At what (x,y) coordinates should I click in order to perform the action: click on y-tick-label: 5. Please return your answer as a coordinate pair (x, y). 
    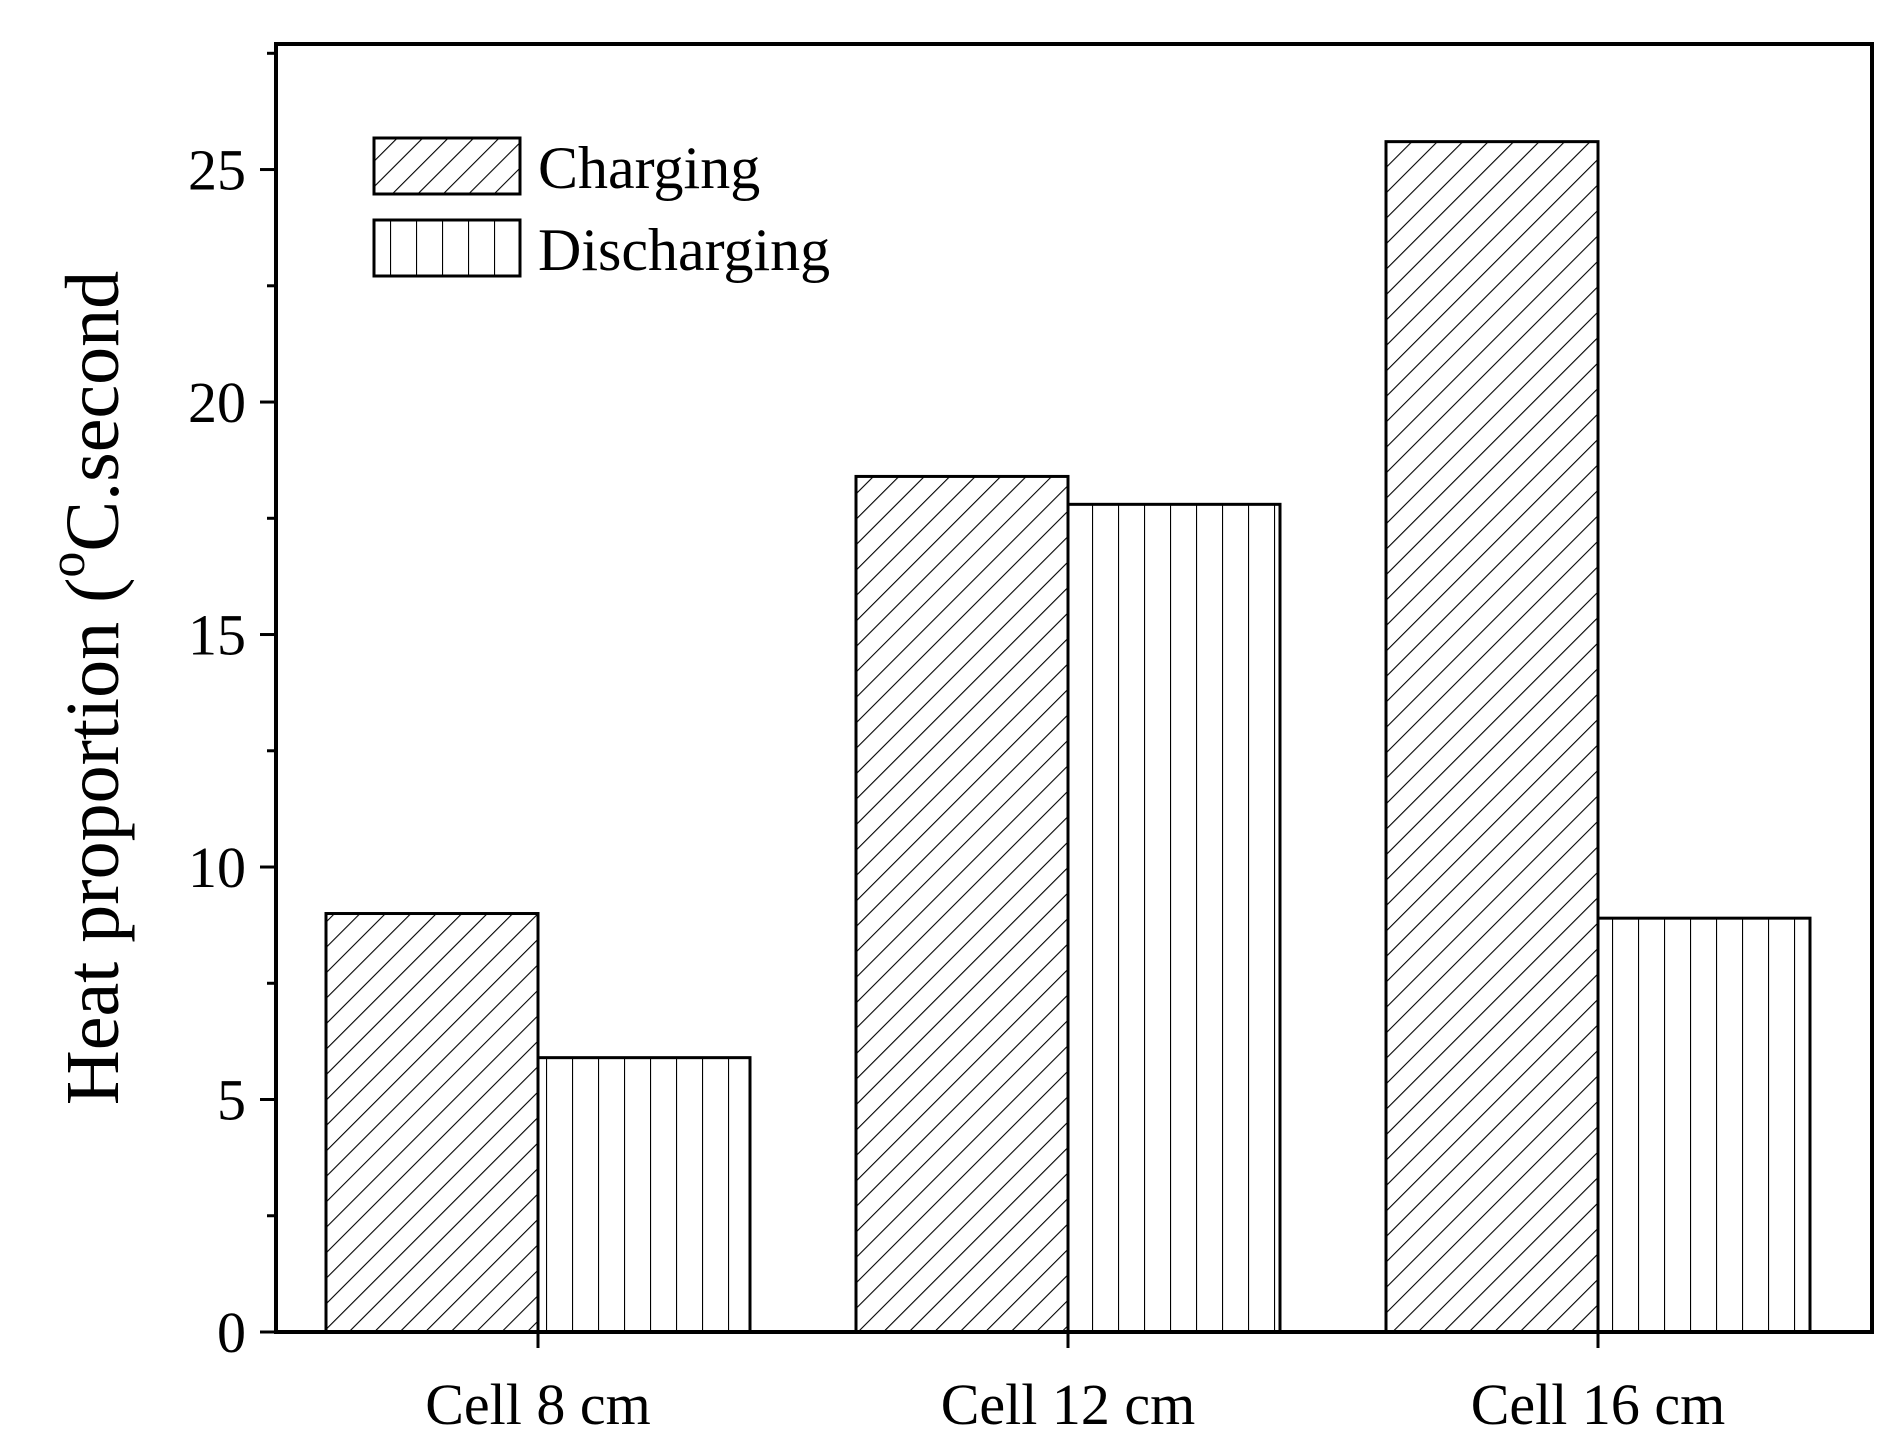
    Looking at the image, I should click on (231, 1100).